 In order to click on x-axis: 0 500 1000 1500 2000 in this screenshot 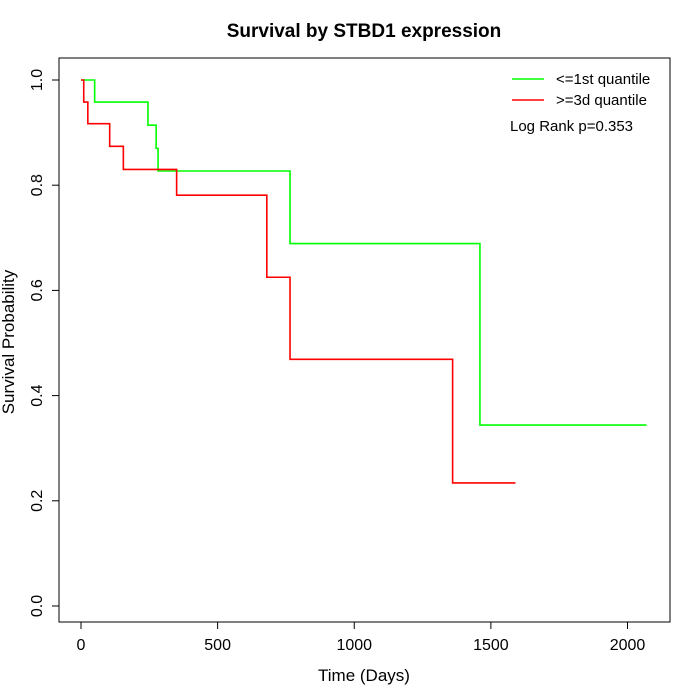, I will do `click(361, 637)`.